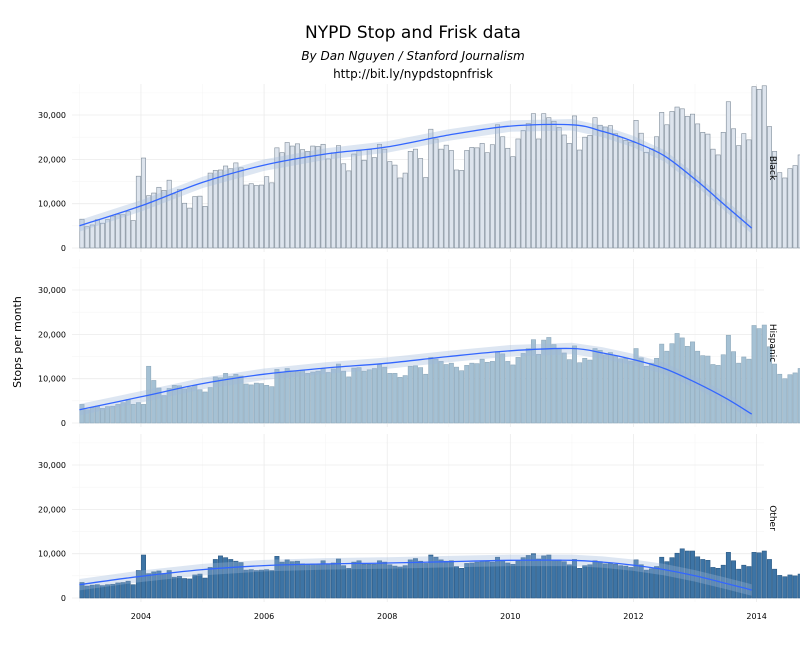 The width and height of the screenshot is (800, 647). I want to click on x-tick-label: 2006, so click(264, 616).